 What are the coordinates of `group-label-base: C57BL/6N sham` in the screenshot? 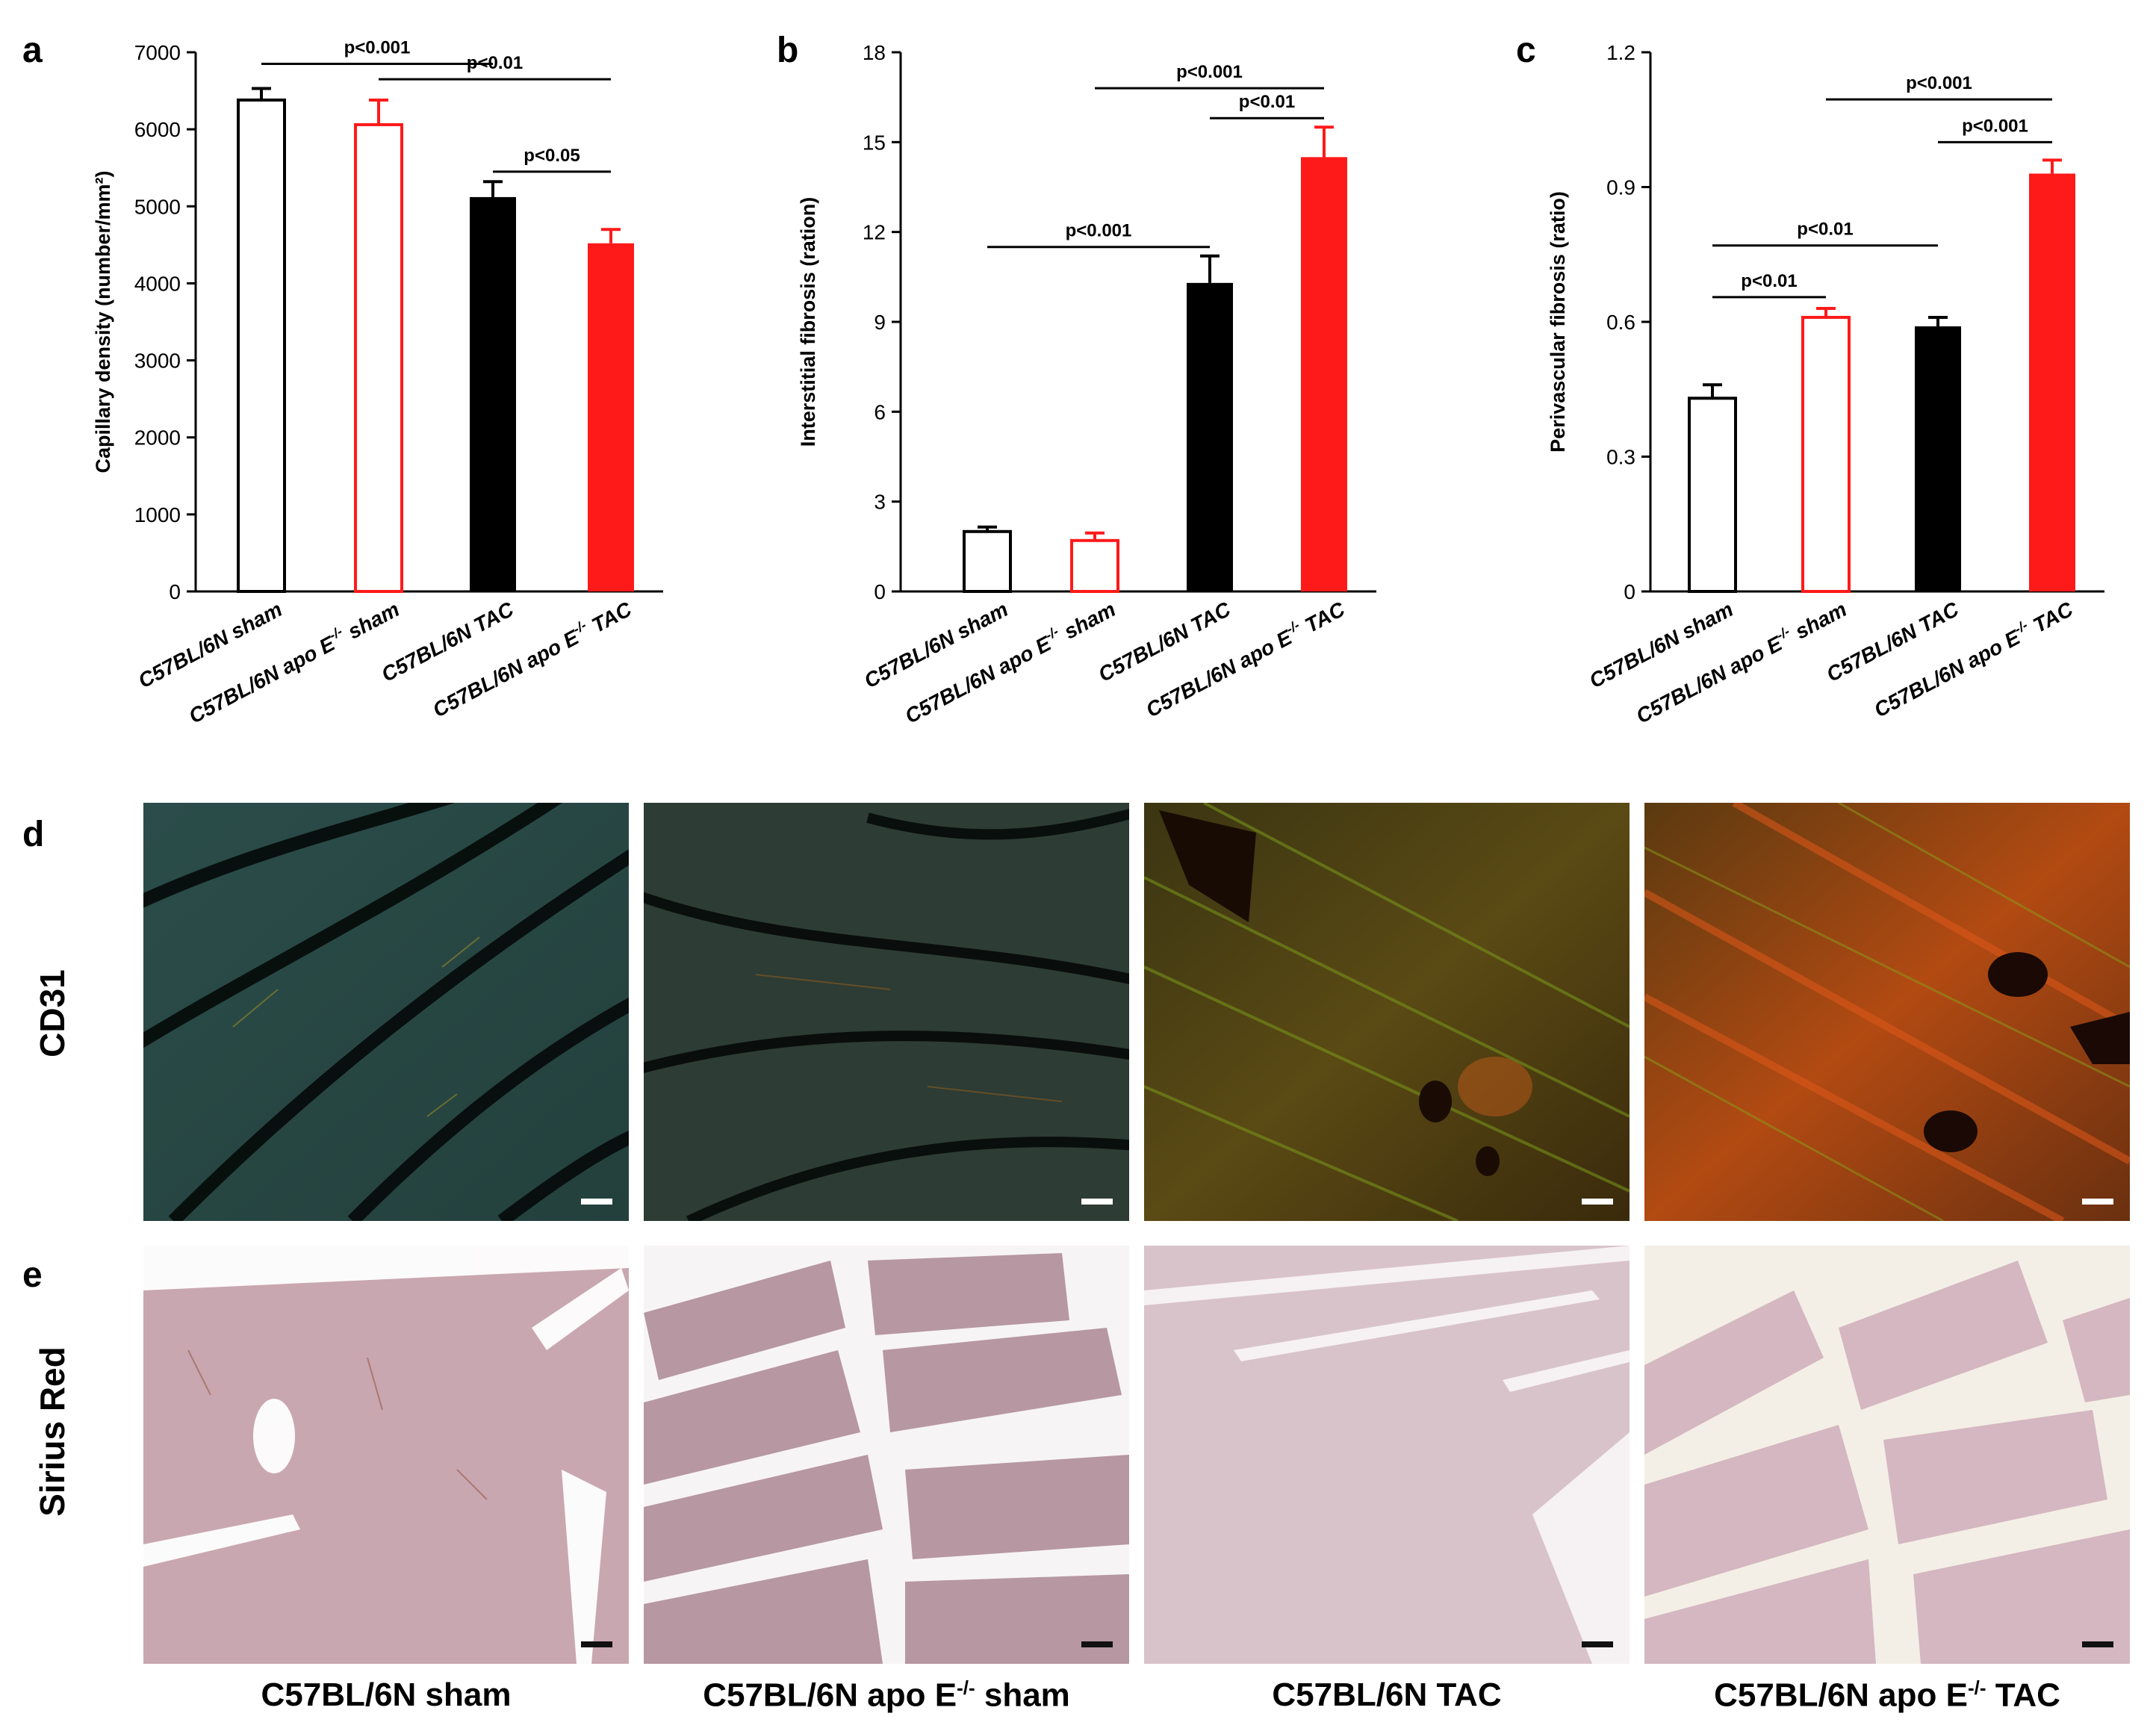 It's located at (386, 1695).